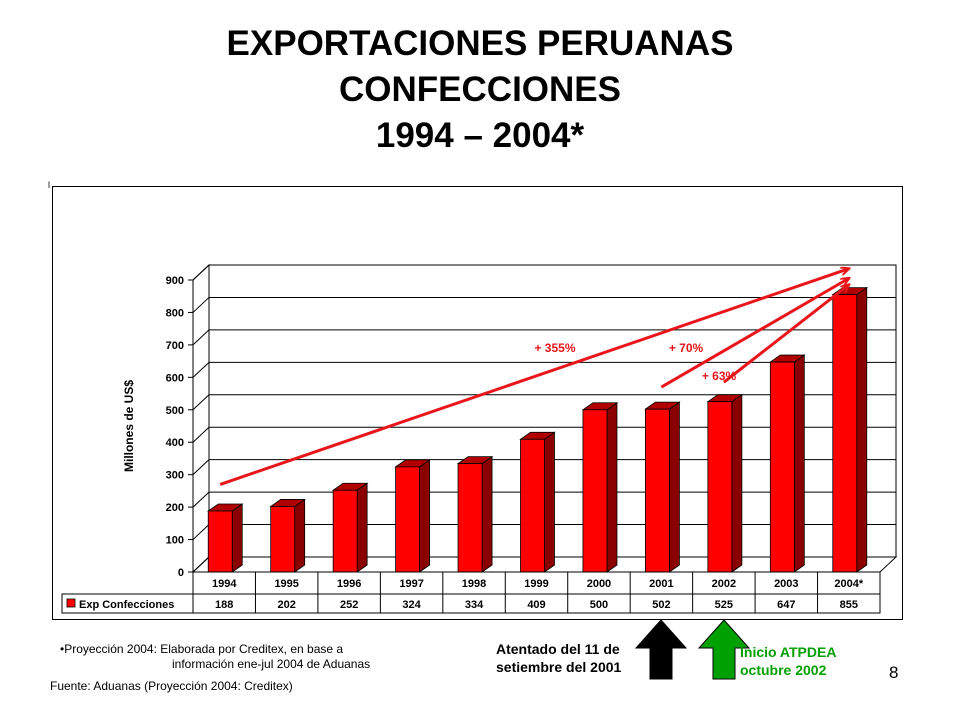 Image resolution: width=960 pixels, height=720 pixels. I want to click on title-line-2: CONFECCIONES, so click(480, 89).